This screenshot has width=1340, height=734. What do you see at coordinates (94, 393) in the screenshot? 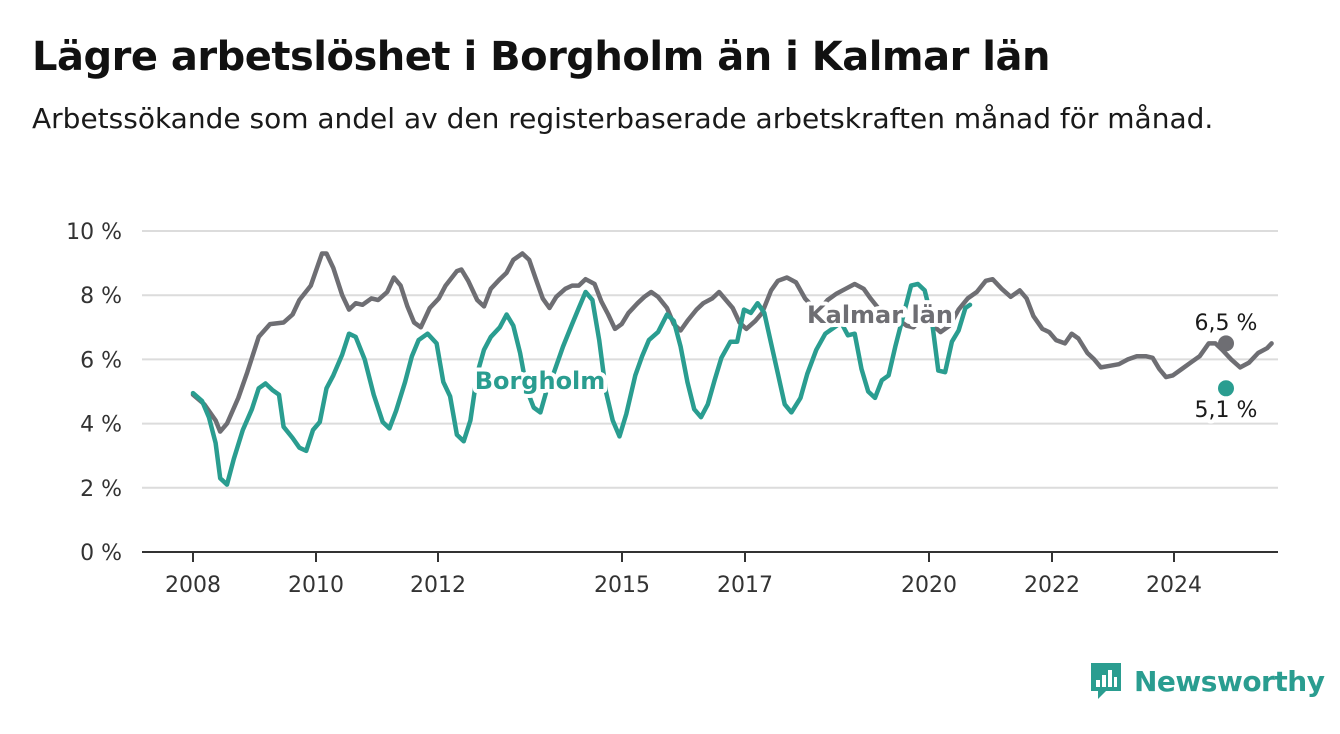
I see `y-axis: 0 % 2 % 4 % 6 % 8 % 10 %` at bounding box center [94, 393].